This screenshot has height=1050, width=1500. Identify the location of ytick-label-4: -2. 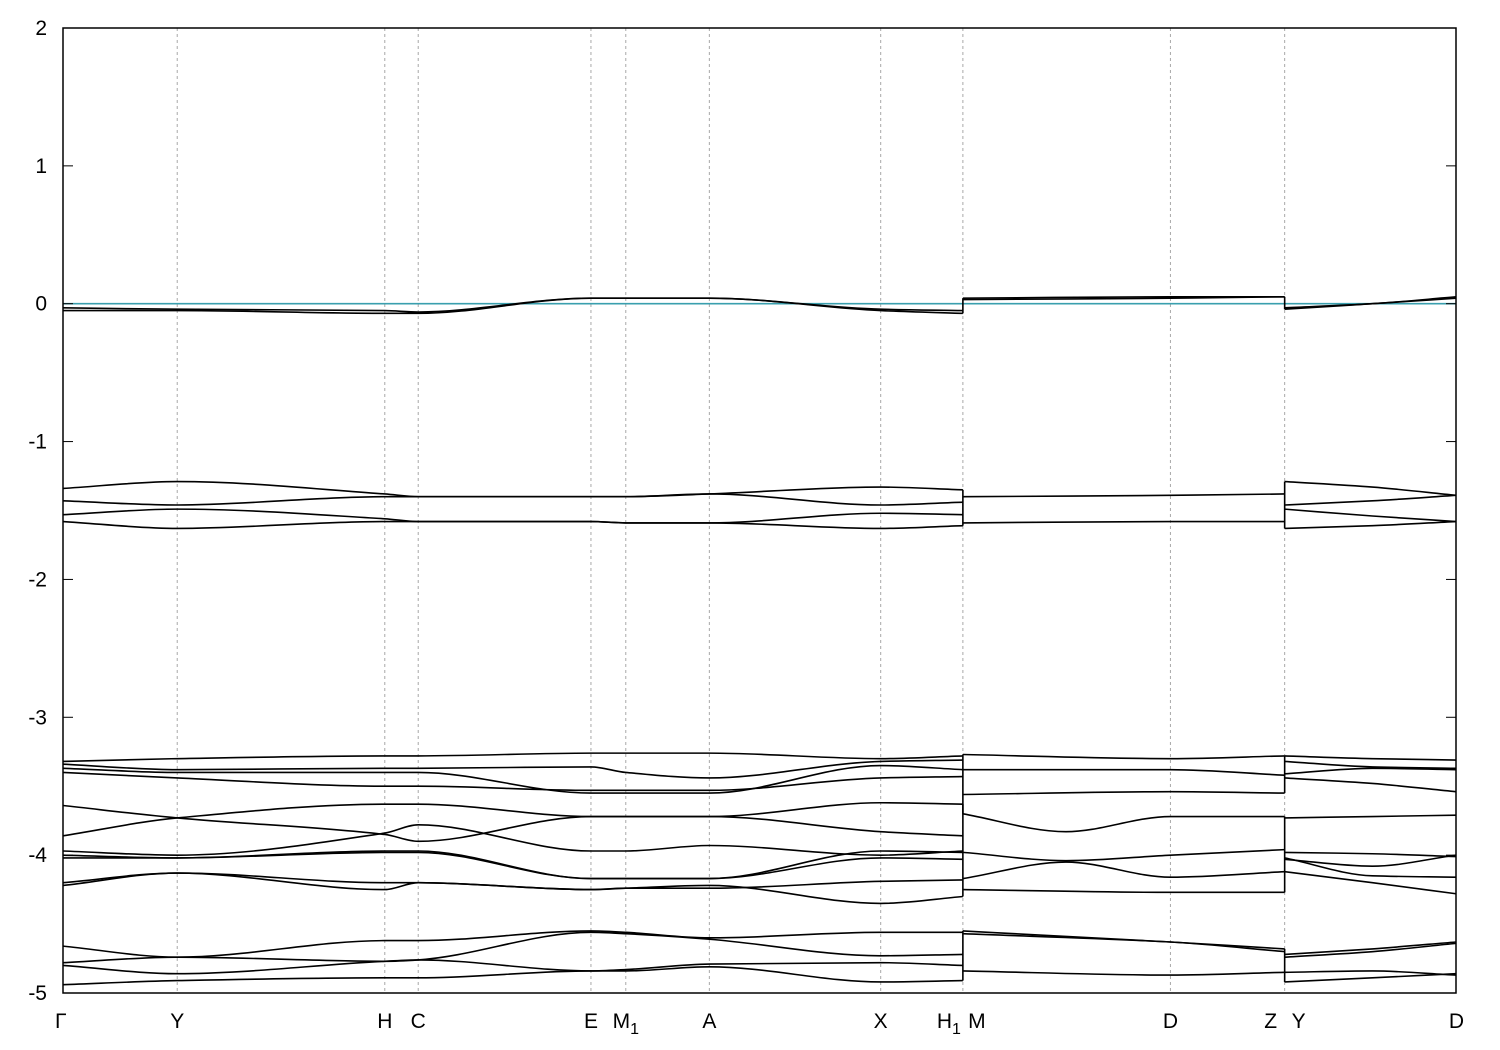
(37, 579).